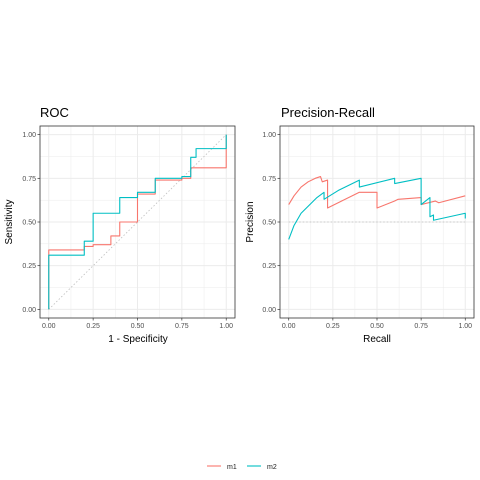 The image size is (480, 480). I want to click on pr-x-tick-label: 0.00, so click(289, 326).